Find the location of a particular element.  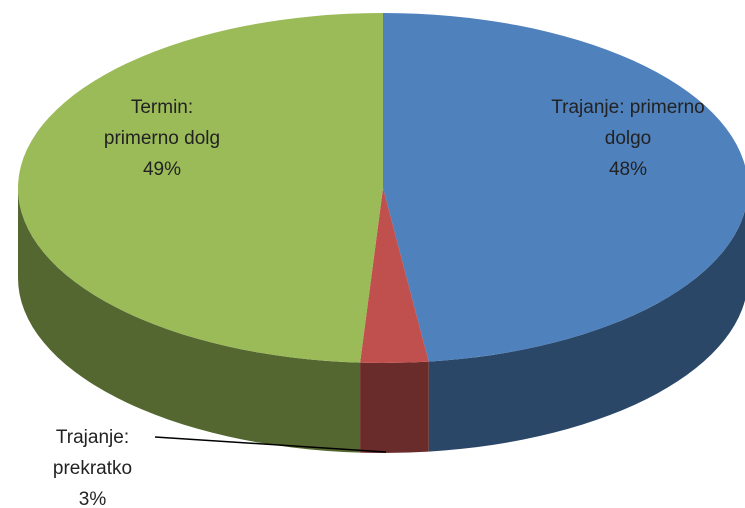

slice-label: Trajanje: prekratko 3% is located at coordinates (92, 465).